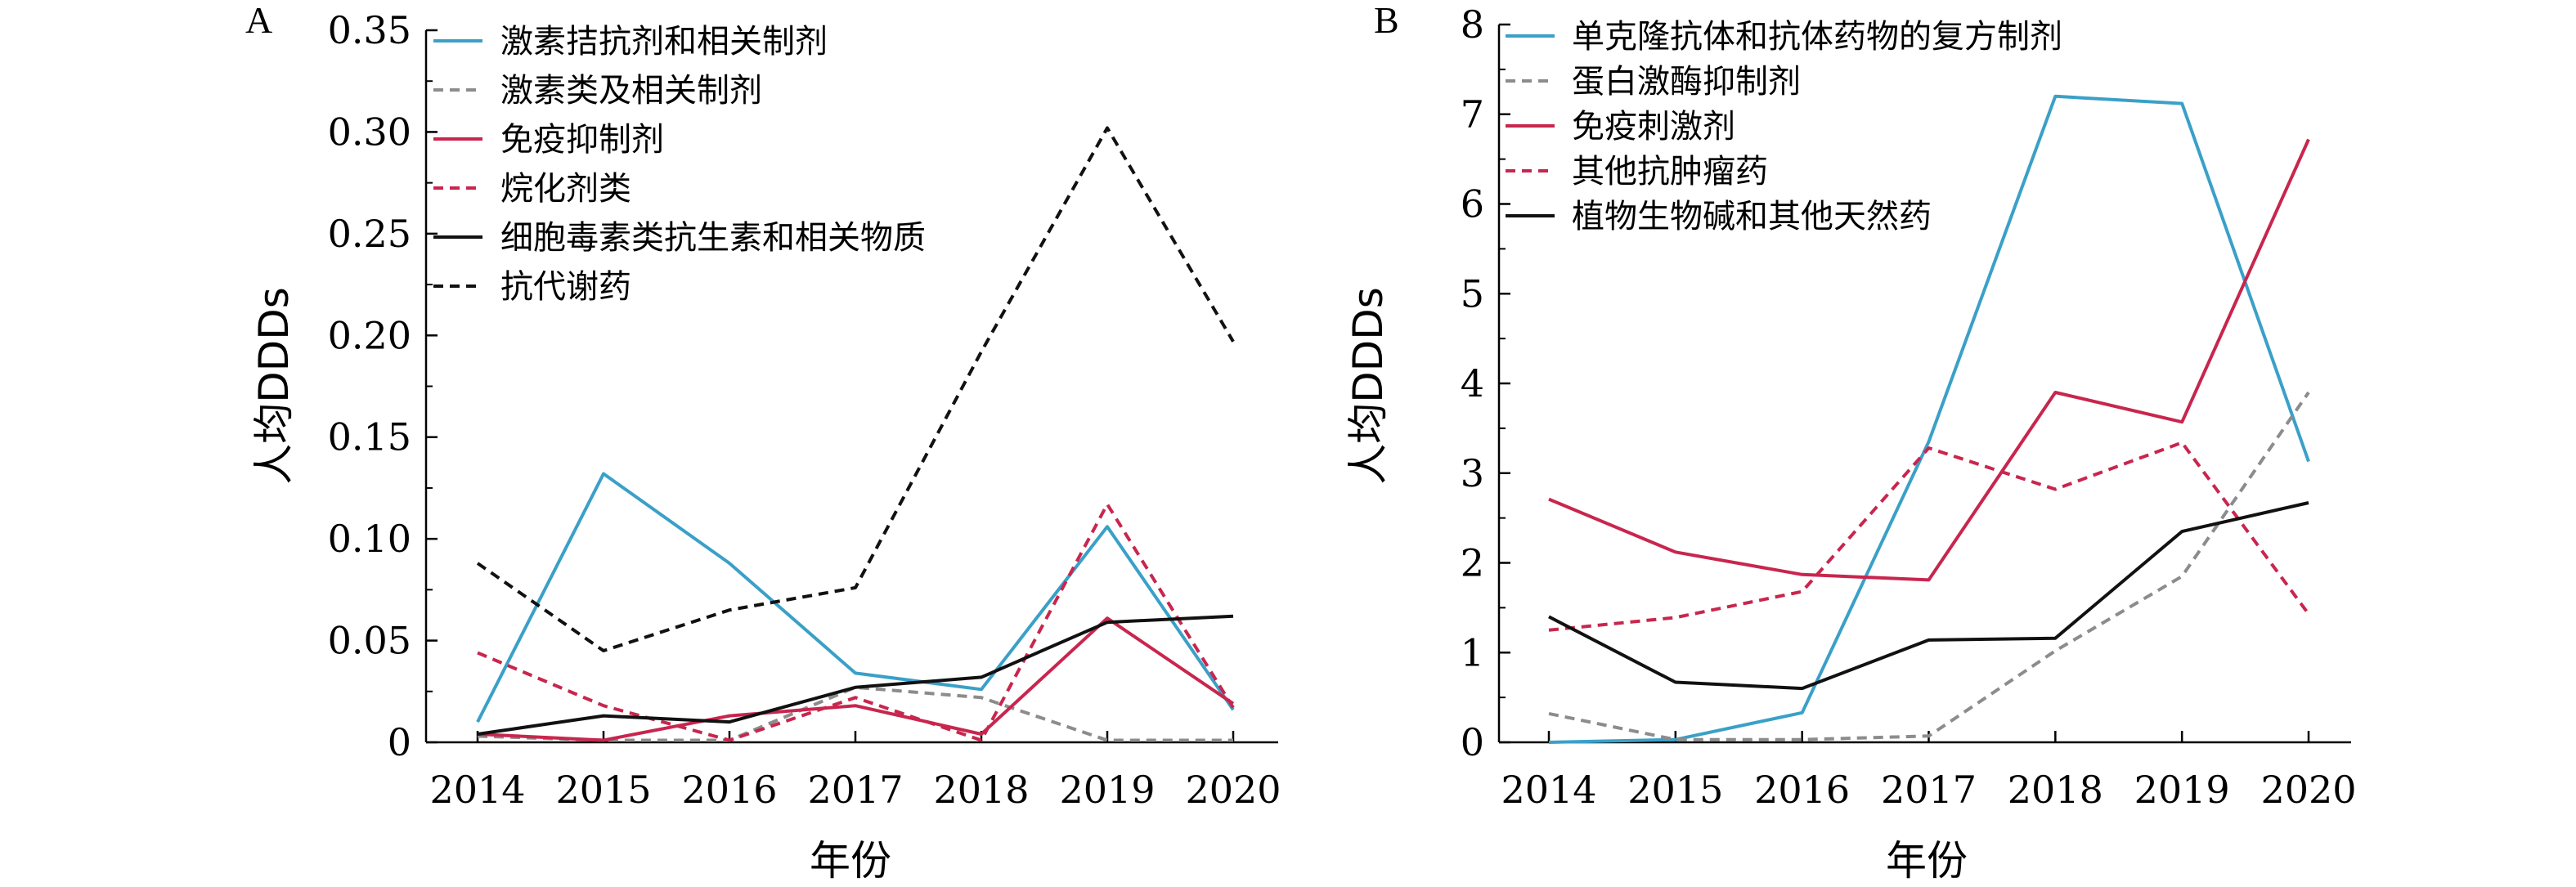  I want to click on chart1-y-tick-label: 5, so click(1472, 293).